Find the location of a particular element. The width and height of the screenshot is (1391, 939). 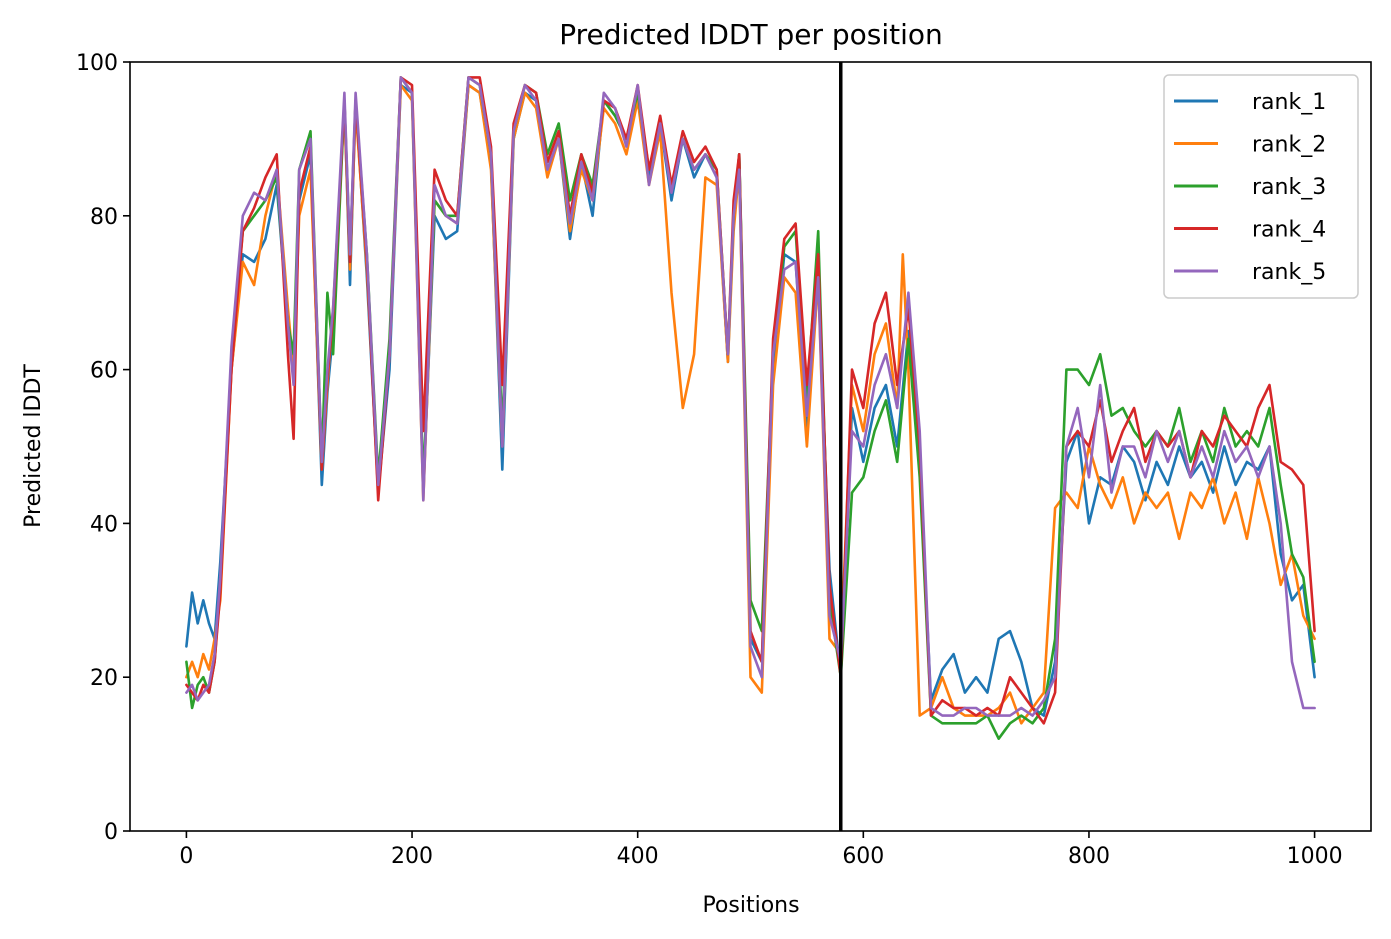

legend-label-rank-4: rank_4 is located at coordinates (1289, 230).